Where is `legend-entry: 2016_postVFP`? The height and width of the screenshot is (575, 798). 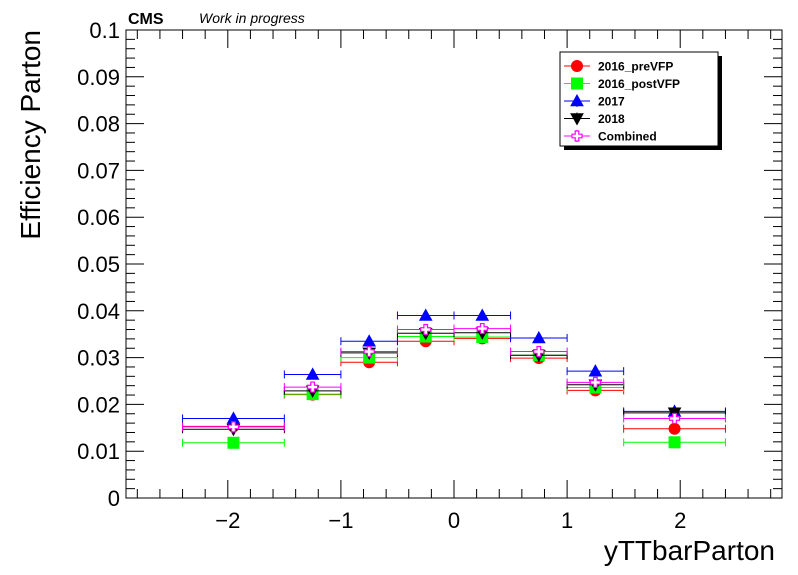
legend-entry: 2016_postVFP is located at coordinates (622, 84).